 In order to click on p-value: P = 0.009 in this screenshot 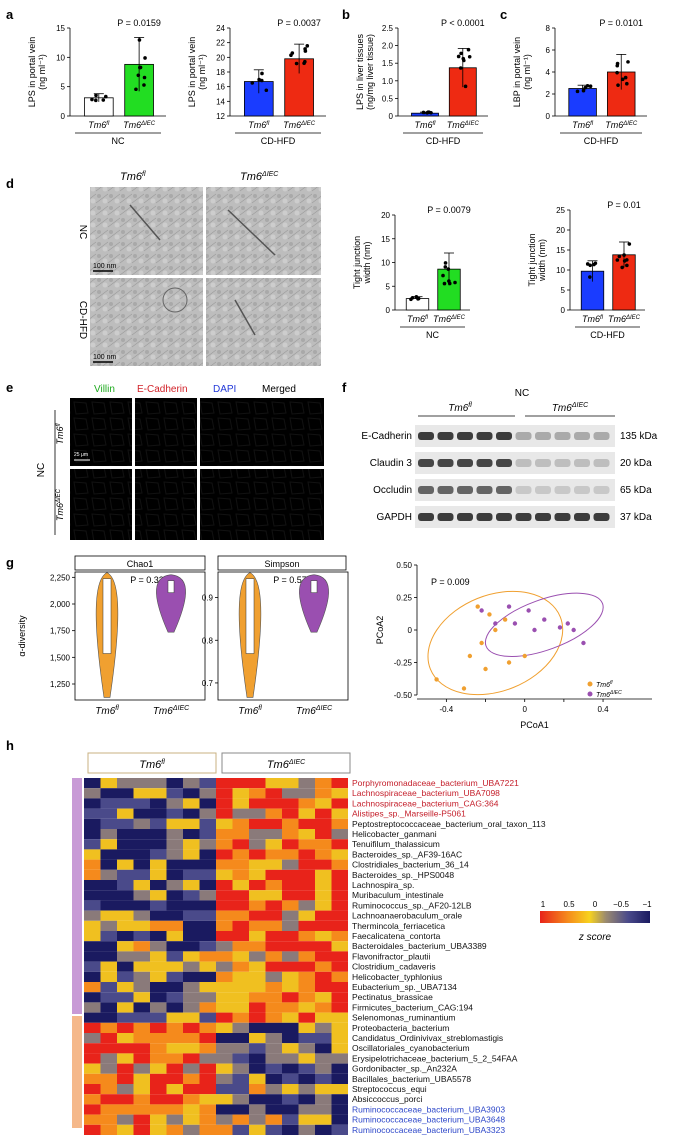, I will do `click(450, 582)`.